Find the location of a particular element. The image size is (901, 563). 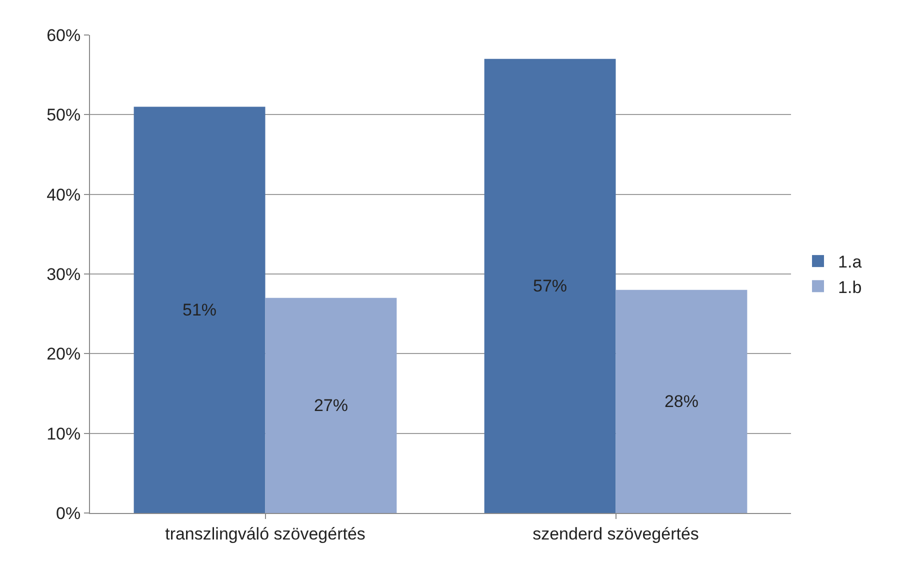

data-label: 28% is located at coordinates (681, 401).